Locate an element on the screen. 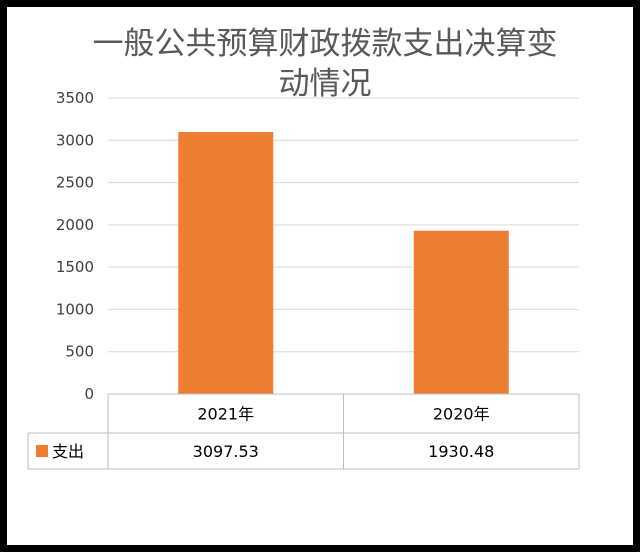  y-tick-label: 2500 is located at coordinates (75, 183).